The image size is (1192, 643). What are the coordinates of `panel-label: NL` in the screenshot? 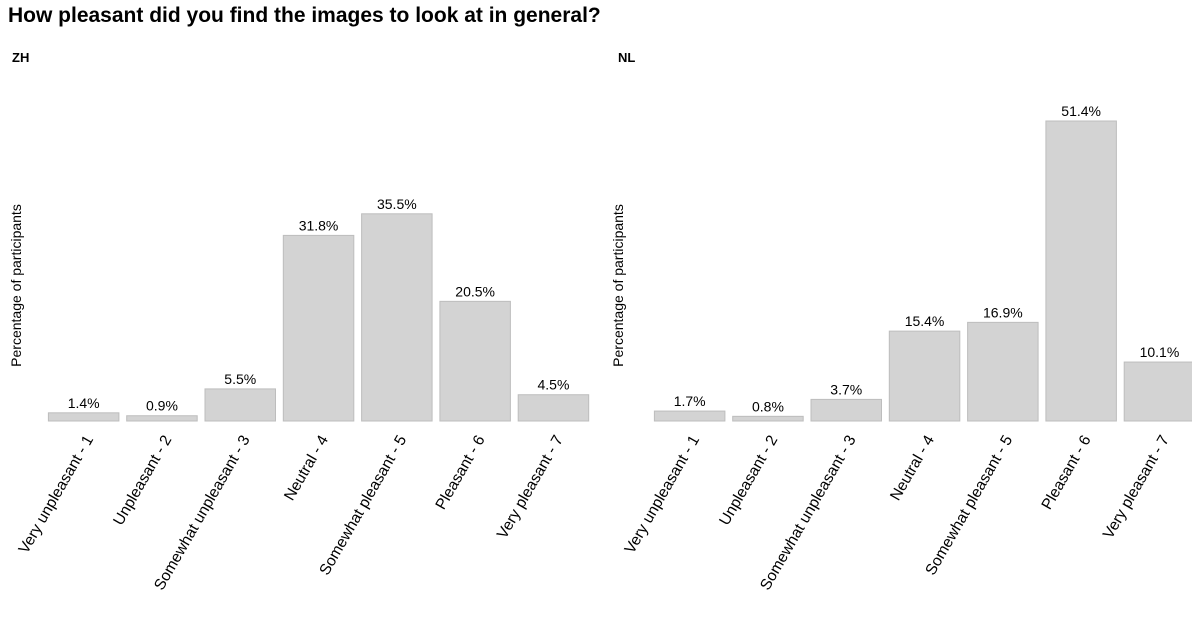 It's located at (627, 57).